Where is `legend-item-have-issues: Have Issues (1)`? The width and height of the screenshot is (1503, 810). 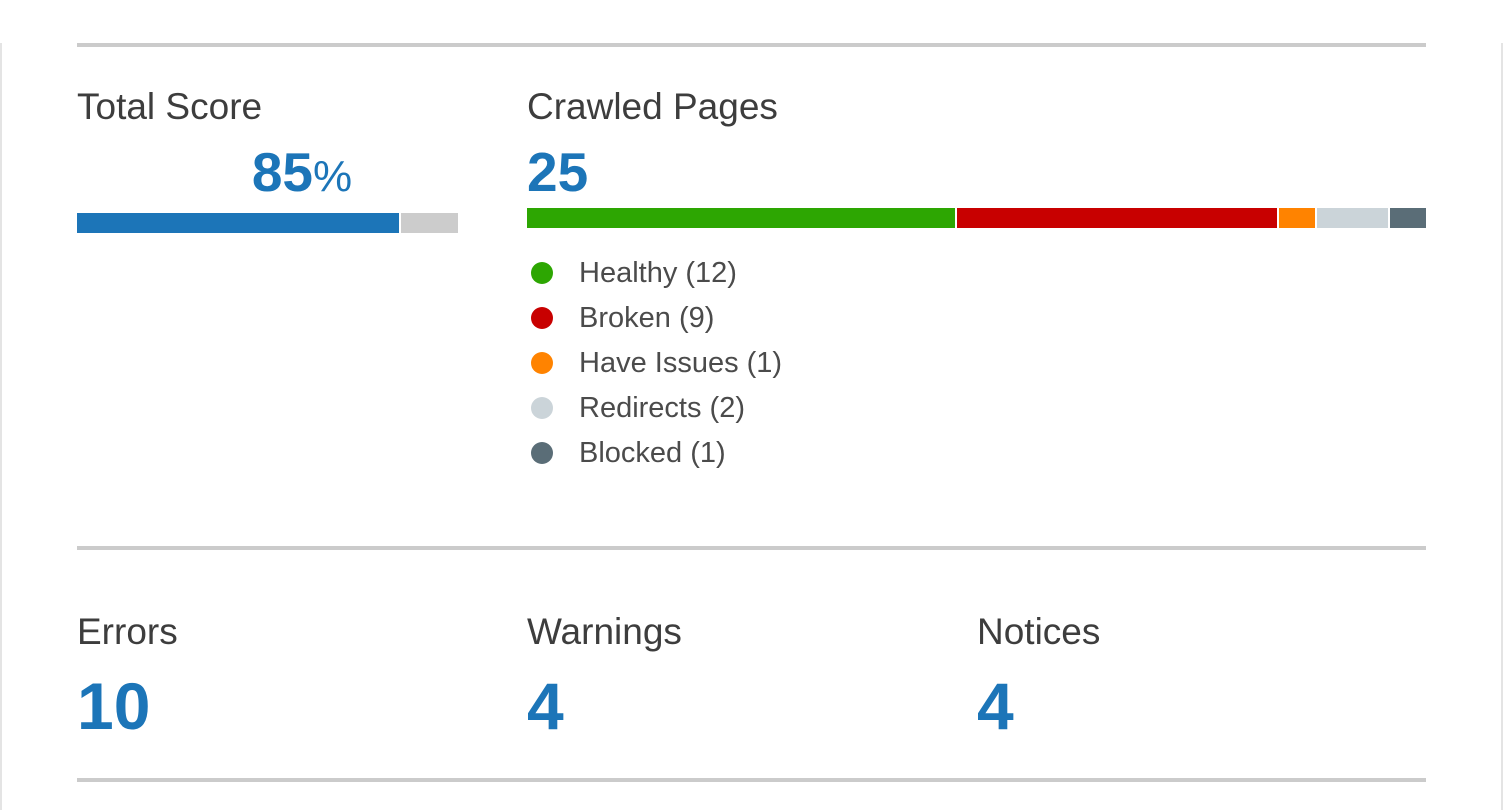
legend-item-have-issues: Have Issues (1) is located at coordinates (976, 363).